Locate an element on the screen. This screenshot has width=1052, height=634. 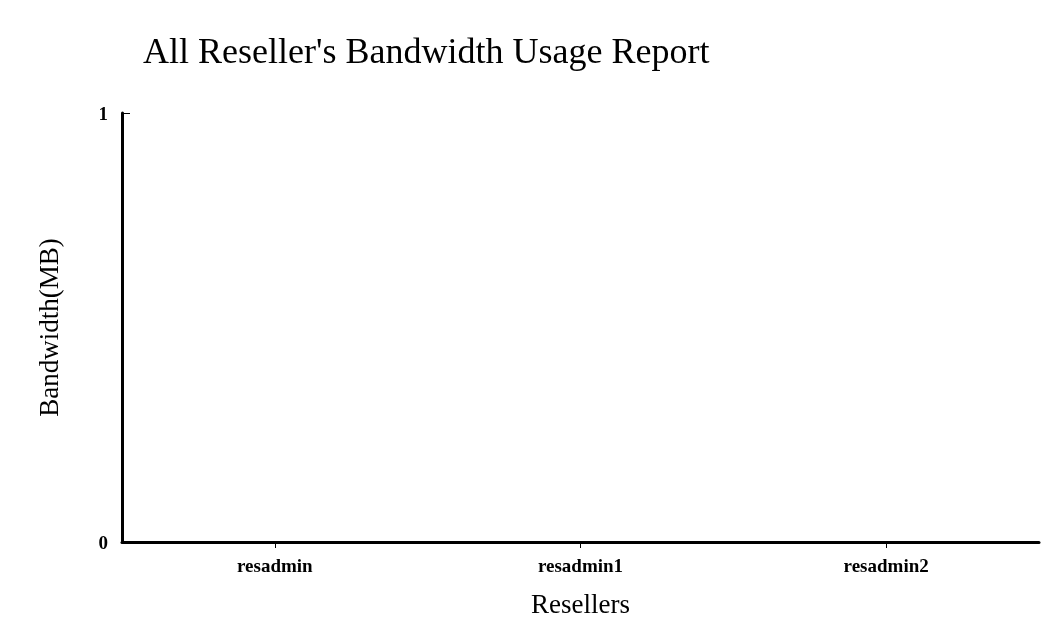
y-tick-label: 0 is located at coordinates (103, 542).